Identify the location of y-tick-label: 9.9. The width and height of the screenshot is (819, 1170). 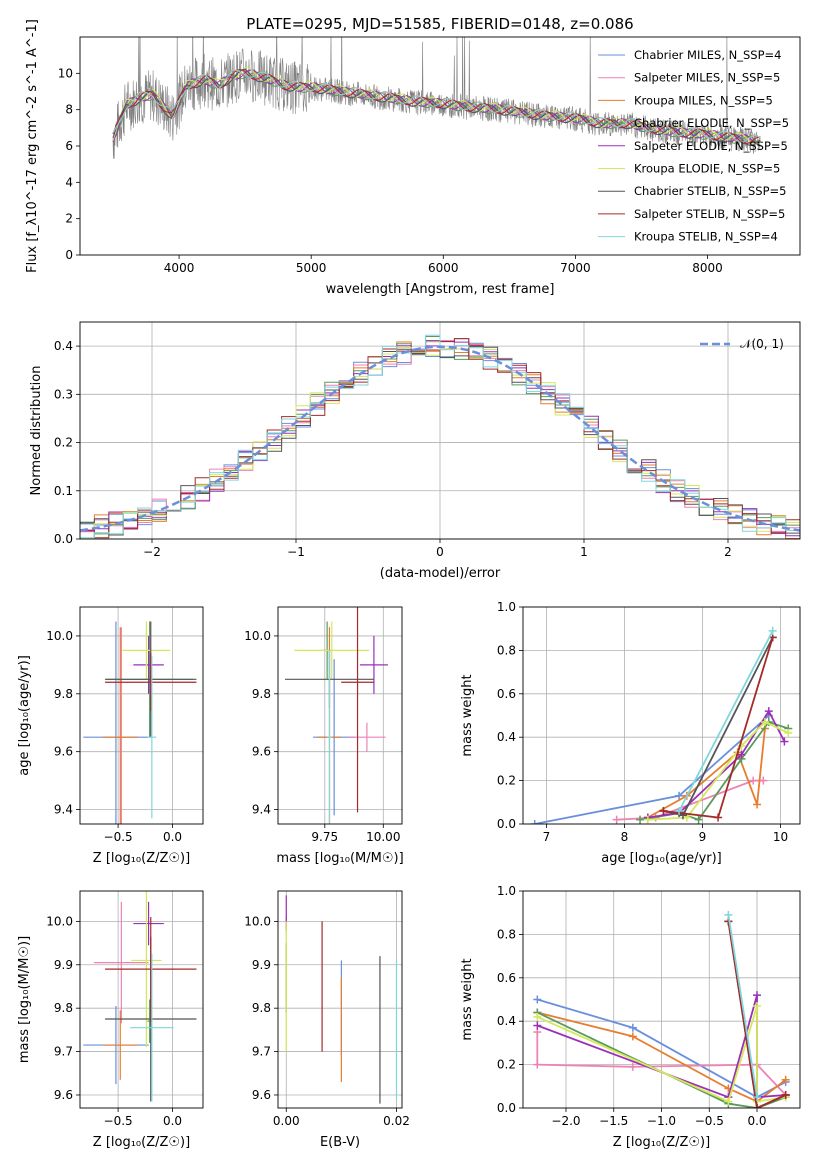
(261, 965).